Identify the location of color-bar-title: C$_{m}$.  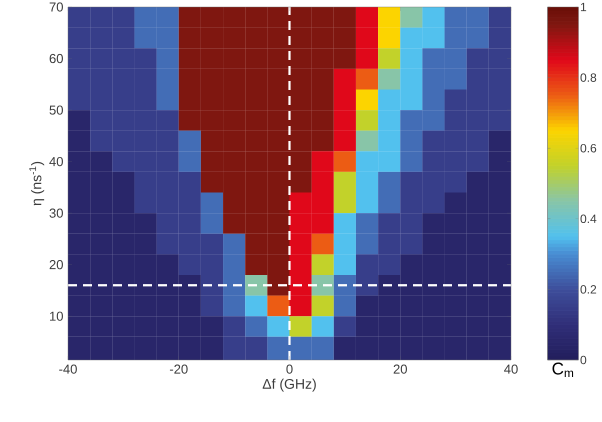
(563, 369).